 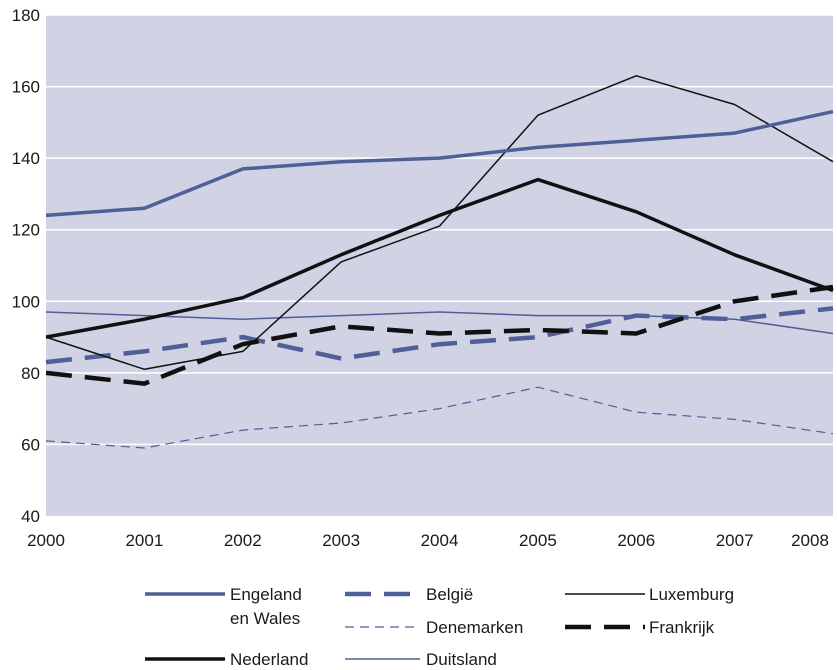 I want to click on x-tick-label: 2000, so click(x=46, y=540).